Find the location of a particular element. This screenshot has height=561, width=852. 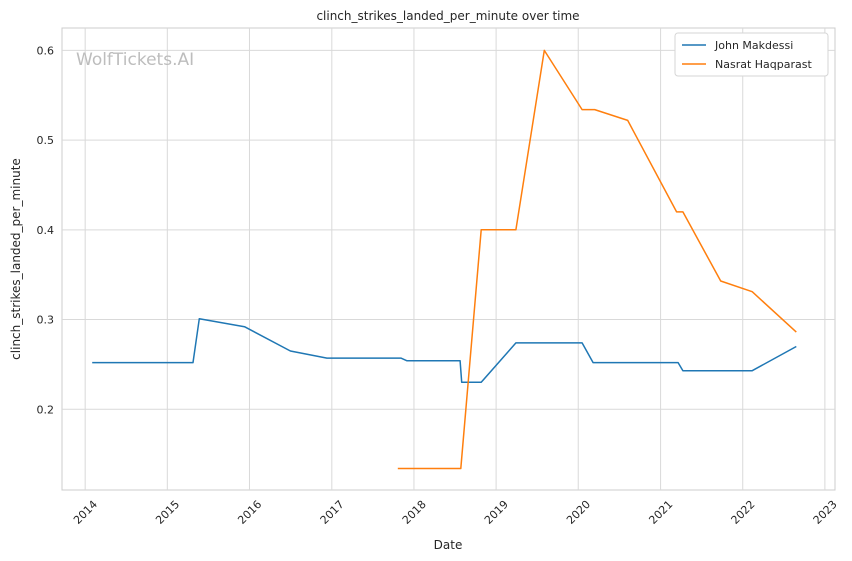

x-tick-label: 2018 is located at coordinates (414, 512).